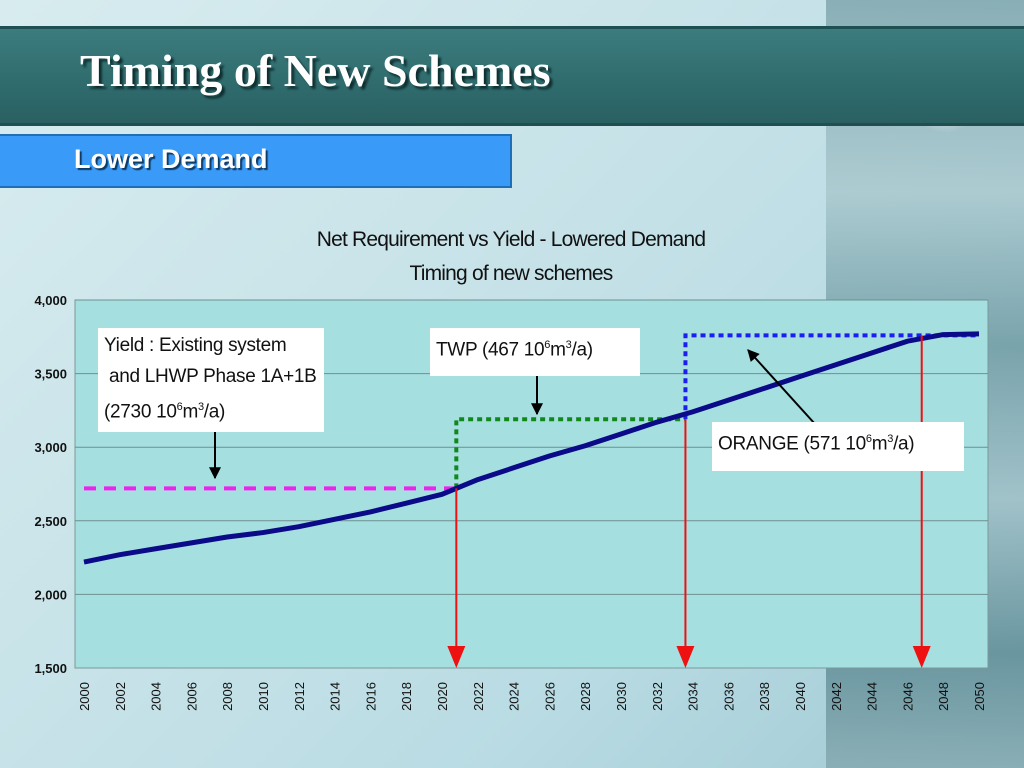  I want to click on callout-orange-text: ORANGE (571 106m3/a), so click(816, 444).